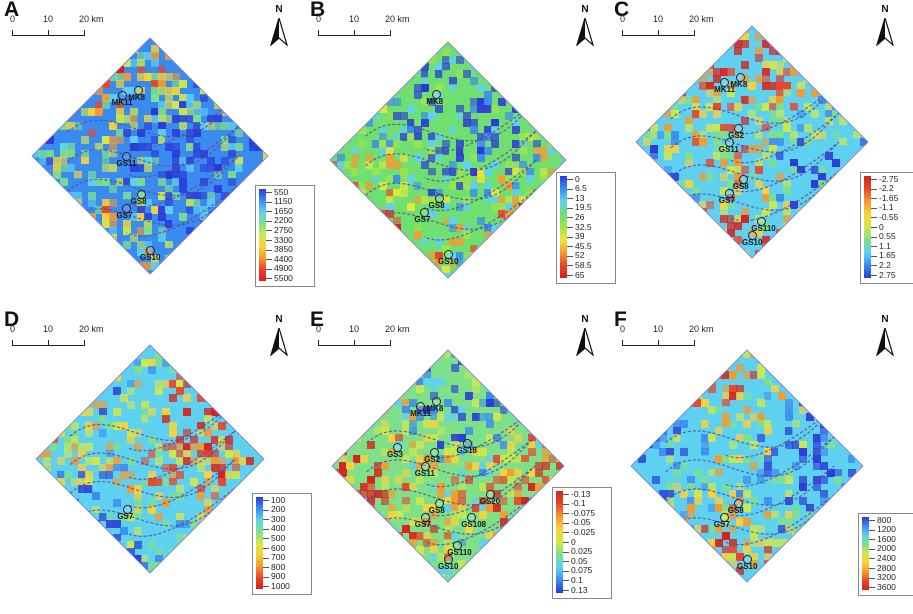 Image resolution: width=913 pixels, height=614 pixels. What do you see at coordinates (580, 255) in the screenshot?
I see `legend-value: 52` at bounding box center [580, 255].